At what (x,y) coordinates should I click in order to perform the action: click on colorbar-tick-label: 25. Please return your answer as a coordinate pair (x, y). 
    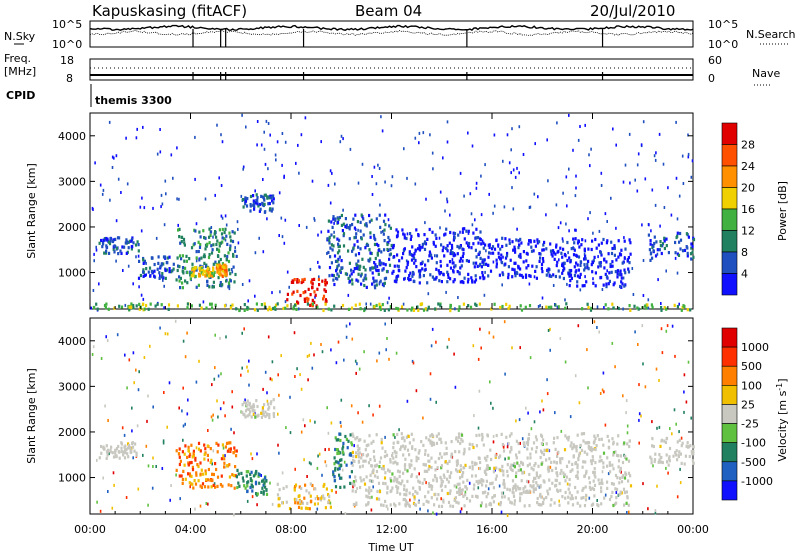
    Looking at the image, I should click on (748, 404).